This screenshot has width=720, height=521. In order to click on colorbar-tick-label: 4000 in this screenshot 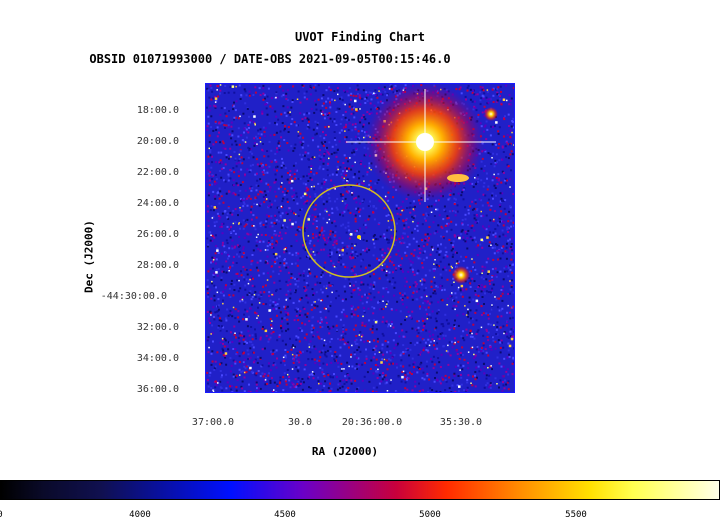, I will do `click(140, 515)`.